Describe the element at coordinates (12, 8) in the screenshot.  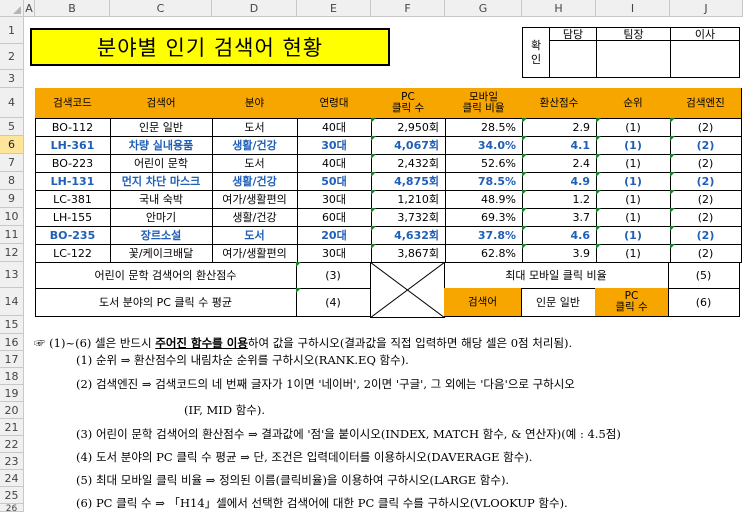
I see `select-all-corner` at that location.